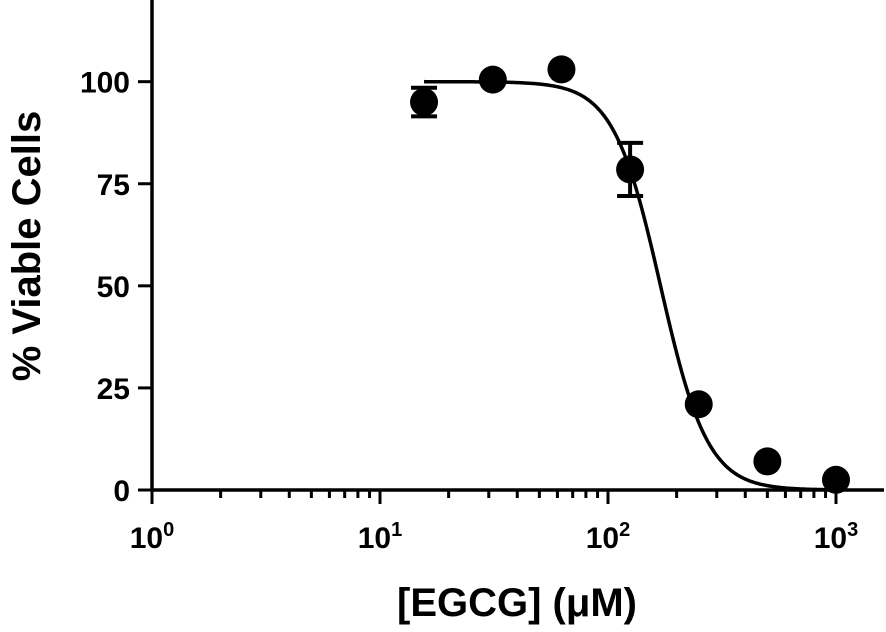 This screenshot has height=632, width=886. What do you see at coordinates (836, 537) in the screenshot?
I see `x-tick-label: 10³` at bounding box center [836, 537].